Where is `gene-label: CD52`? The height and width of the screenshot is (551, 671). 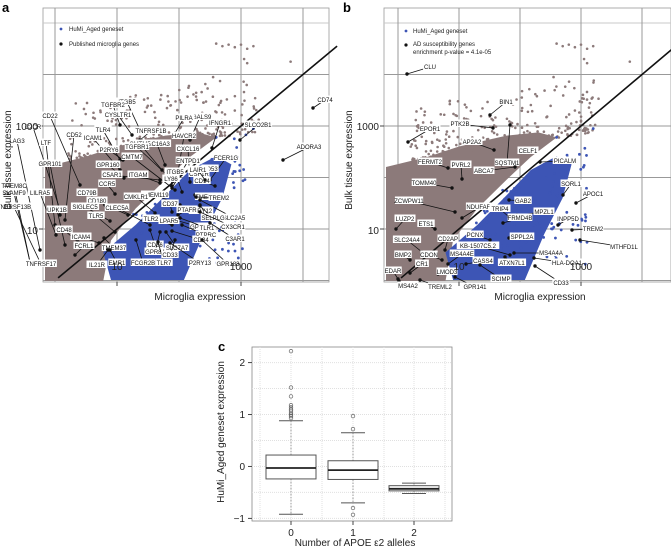 gene-label: CD52 is located at coordinates (74, 136).